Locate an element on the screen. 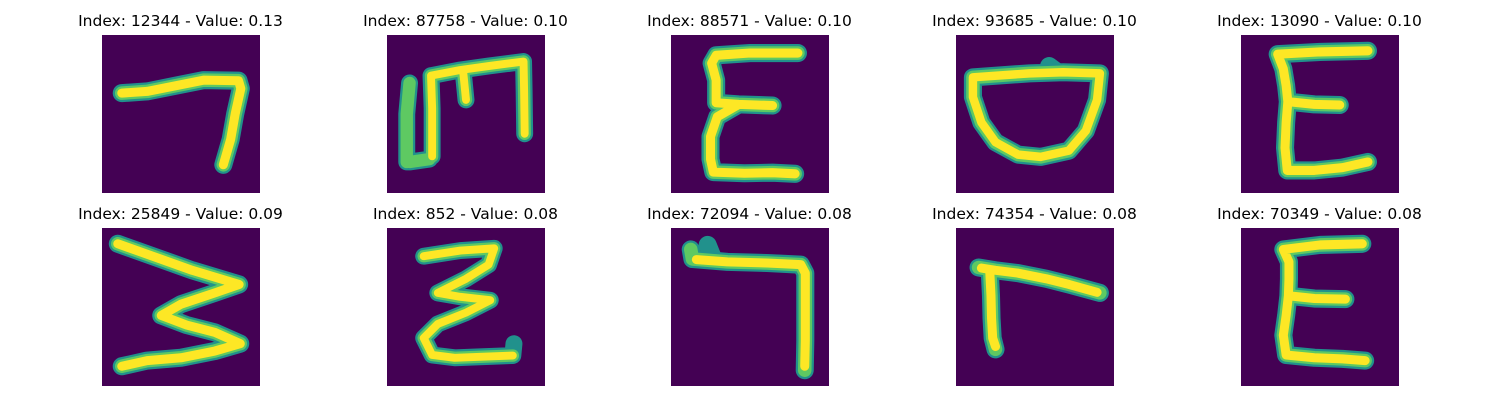 The image size is (1500, 400). handwritten-z-icon is located at coordinates (466, 307).